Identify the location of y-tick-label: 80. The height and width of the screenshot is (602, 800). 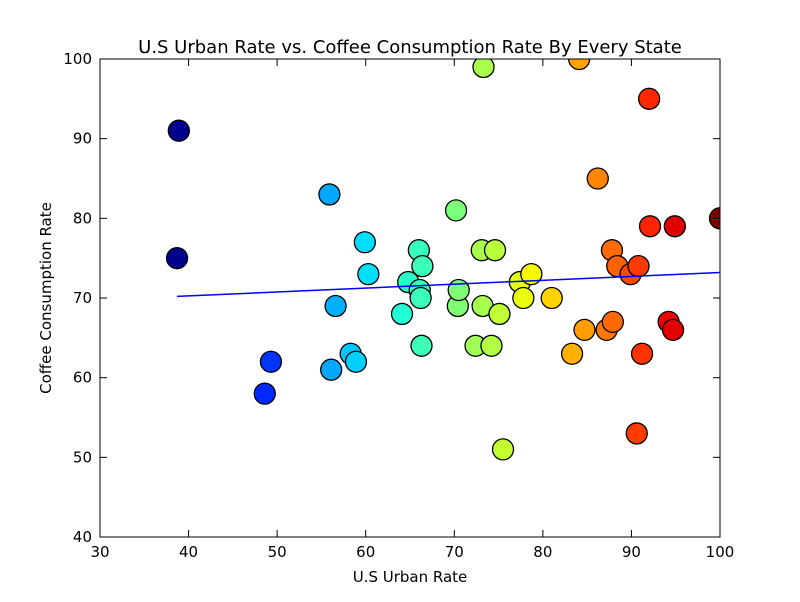
(82, 218).